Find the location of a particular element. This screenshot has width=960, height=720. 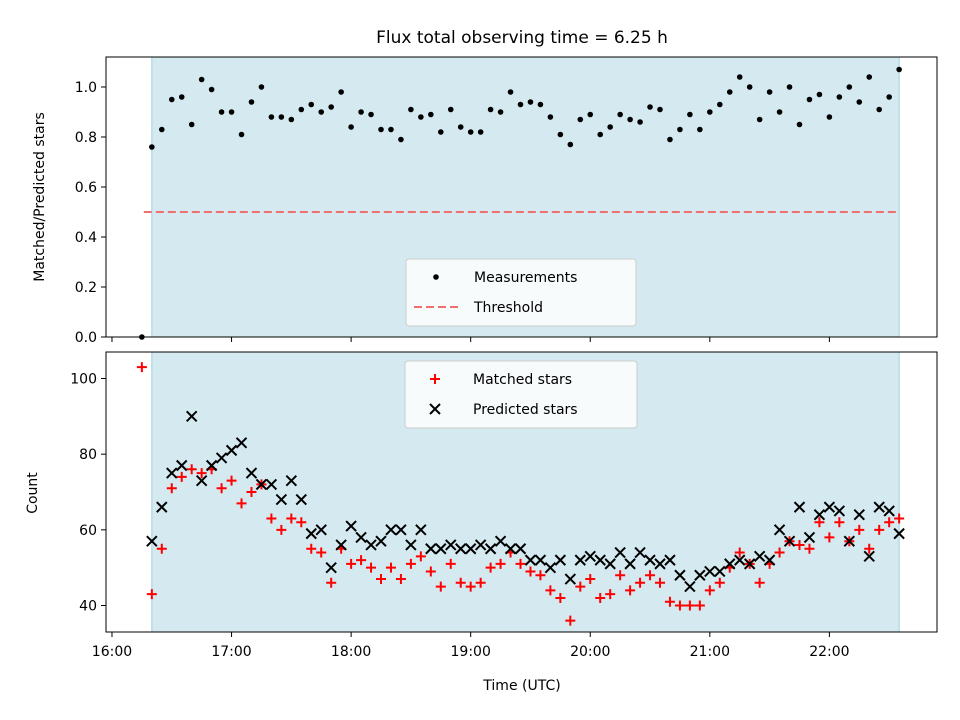

top-y-axis-label: Matched/Predicted stars is located at coordinates (40, 197).